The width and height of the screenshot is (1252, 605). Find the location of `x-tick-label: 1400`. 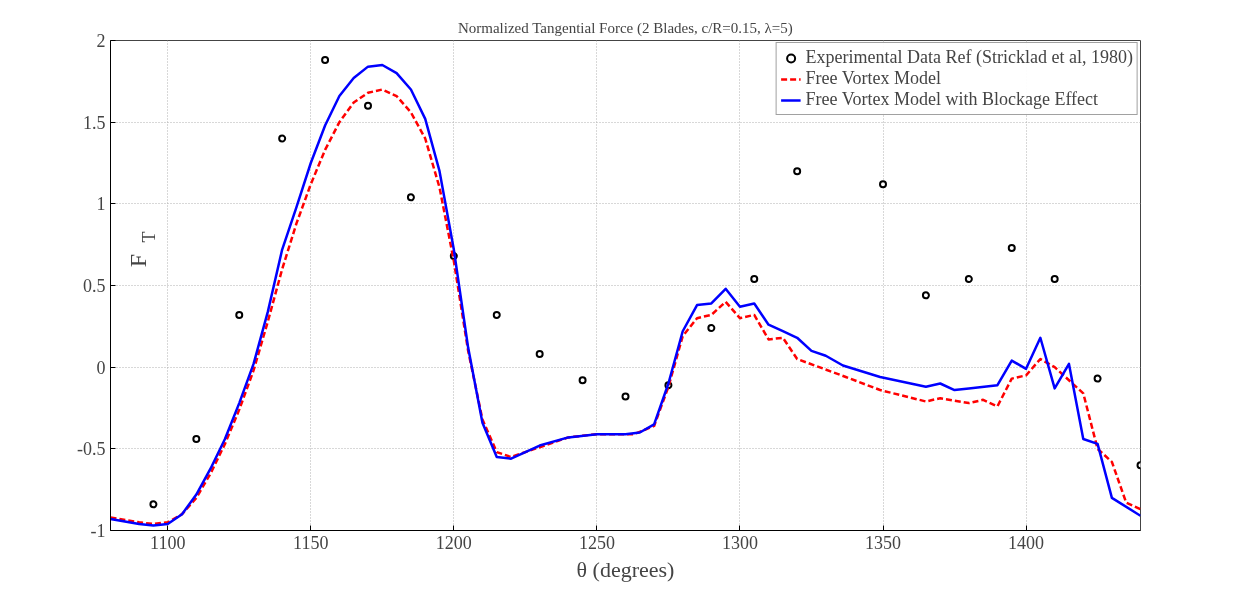

x-tick-label: 1400 is located at coordinates (1026, 542).